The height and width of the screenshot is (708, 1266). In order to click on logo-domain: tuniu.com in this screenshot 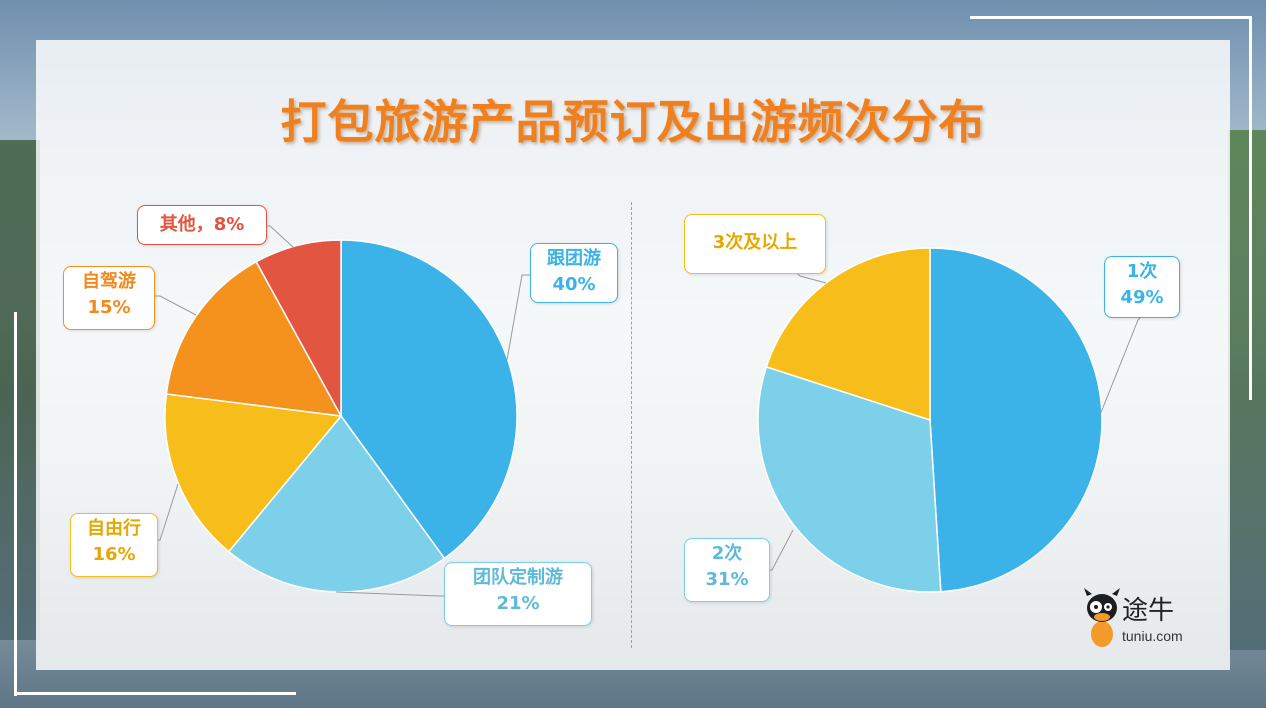, I will do `click(1152, 636)`.